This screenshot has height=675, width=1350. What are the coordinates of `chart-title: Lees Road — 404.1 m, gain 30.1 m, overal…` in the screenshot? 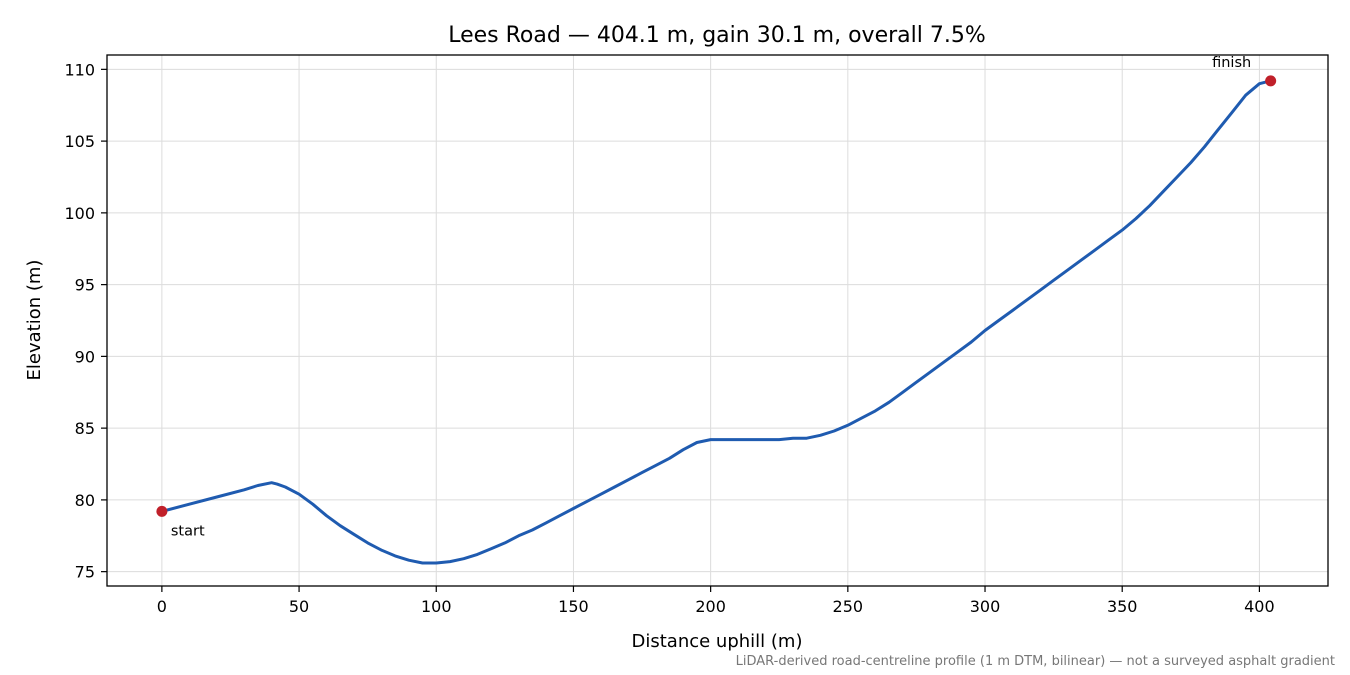 It's located at (717, 35).